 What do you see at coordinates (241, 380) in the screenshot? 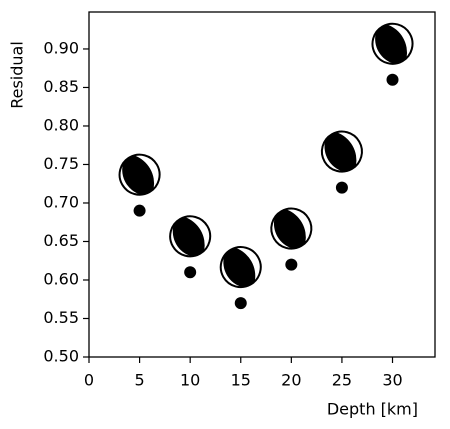
I see `x-tick-label: 15` at bounding box center [241, 380].